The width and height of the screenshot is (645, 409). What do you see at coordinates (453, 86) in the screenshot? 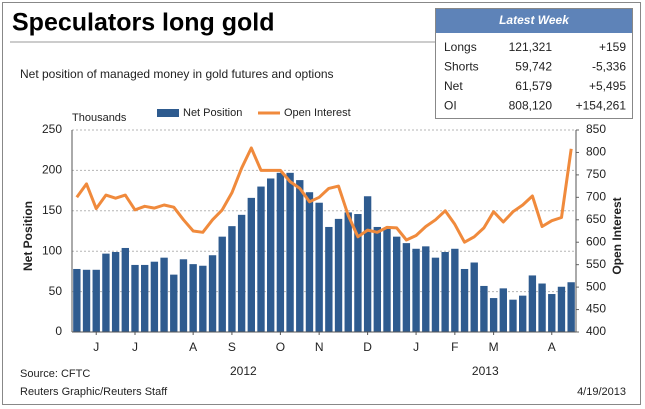
I see `table-label: Net` at bounding box center [453, 86].